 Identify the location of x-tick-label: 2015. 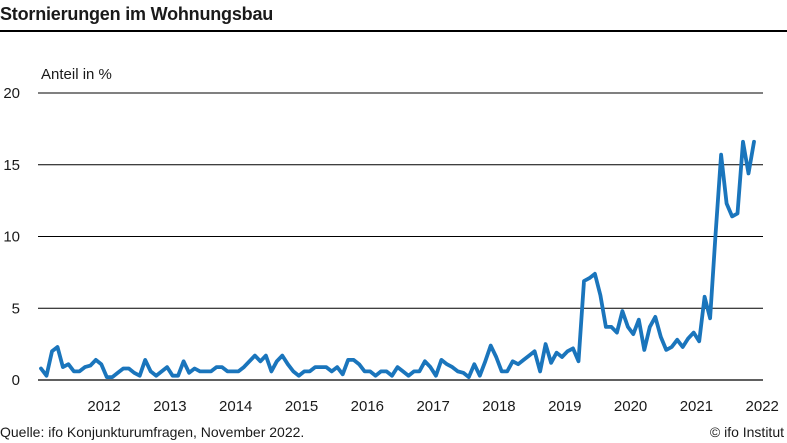
(301, 406).